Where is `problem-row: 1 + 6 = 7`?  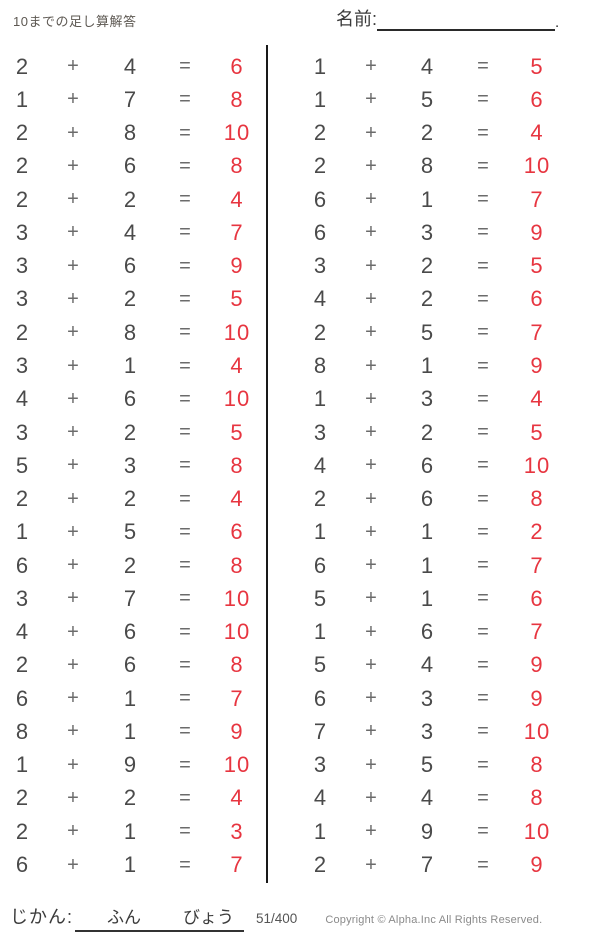
problem-row: 1 + 6 = 7 is located at coordinates (433, 632).